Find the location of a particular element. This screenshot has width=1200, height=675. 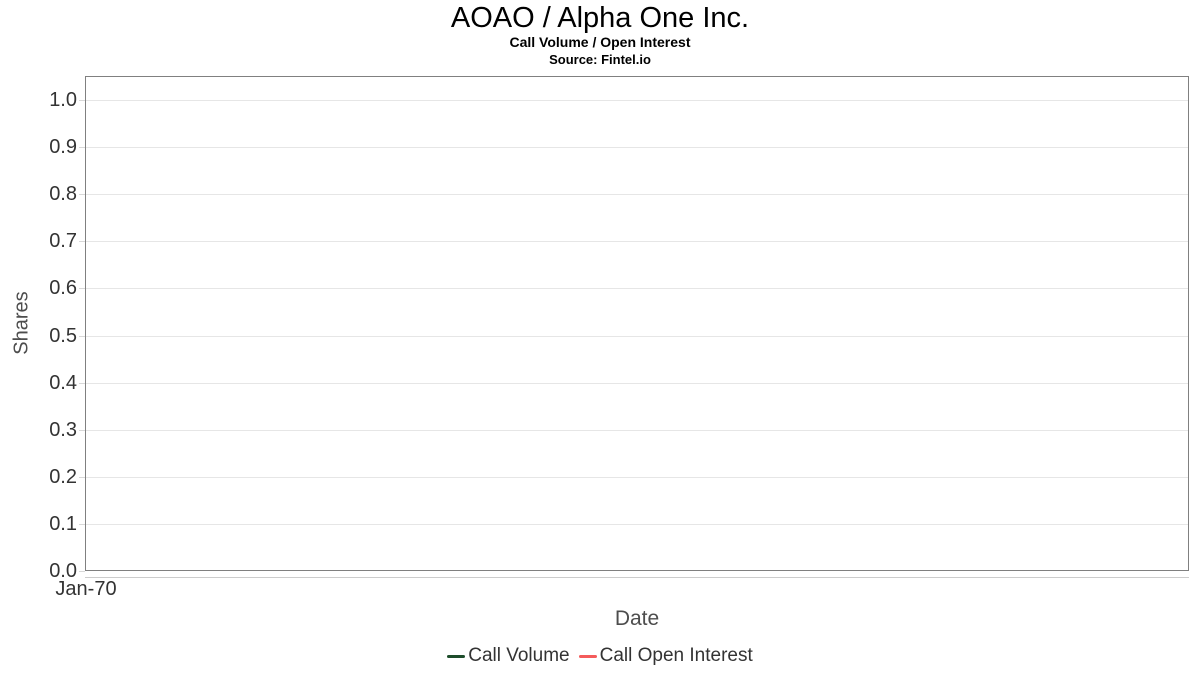

y-tick-label: 0.8 is located at coordinates (63, 194).